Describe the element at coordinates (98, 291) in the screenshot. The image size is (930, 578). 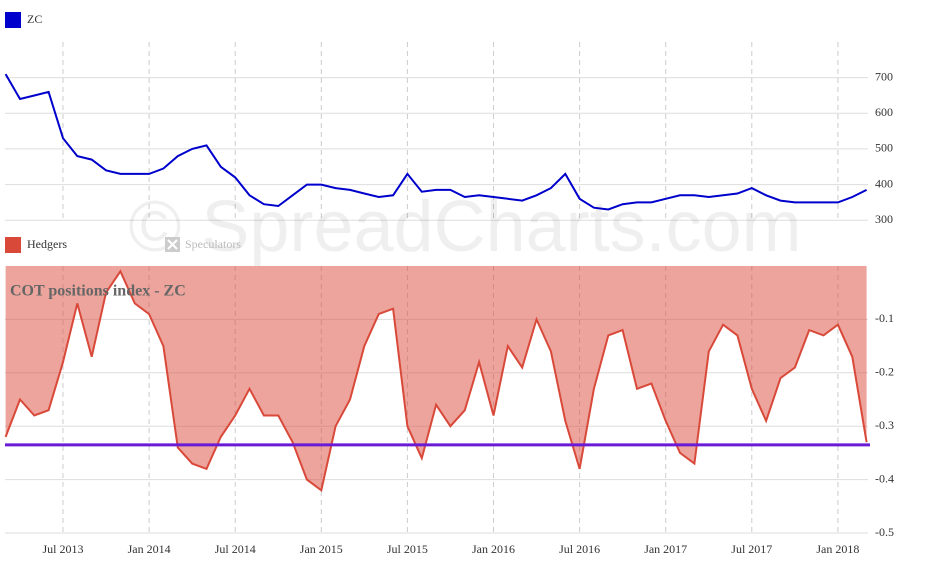
I see `annotation: COT positions index - ZC` at that location.